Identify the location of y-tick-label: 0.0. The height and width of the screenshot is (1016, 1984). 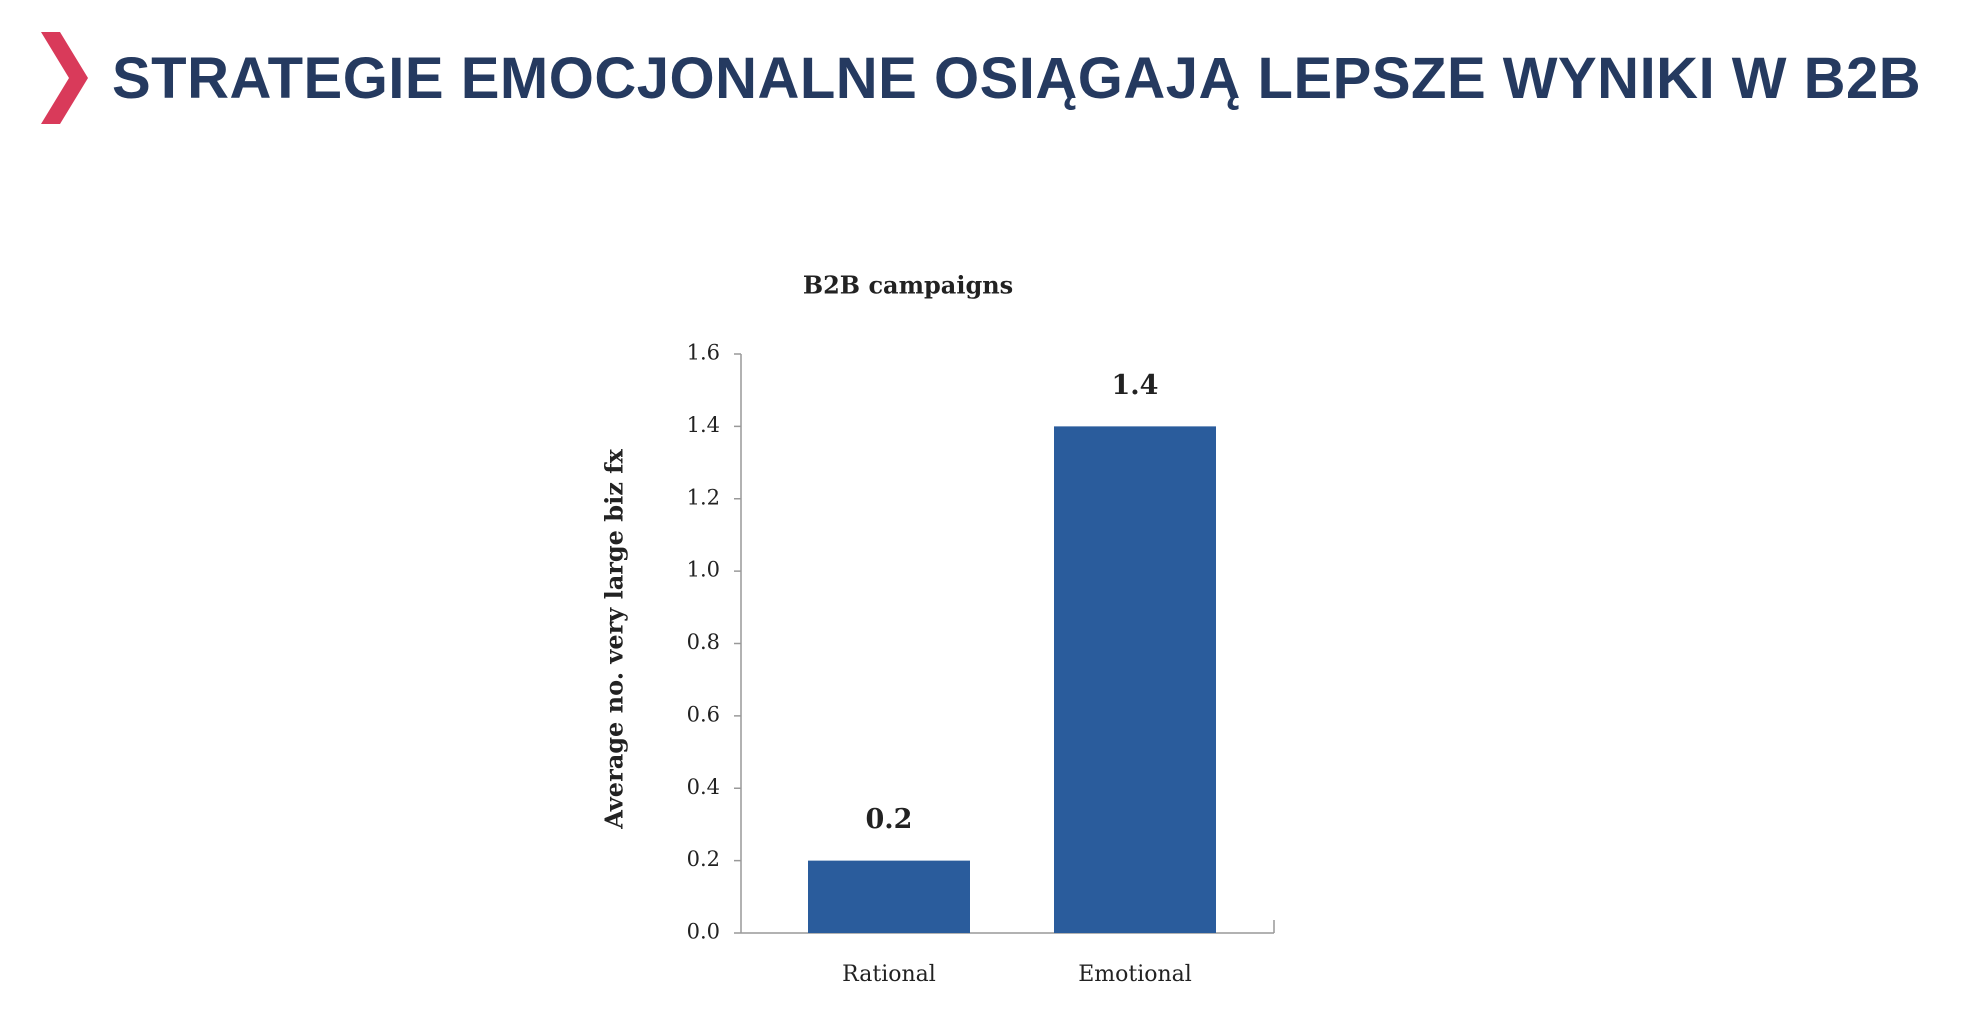
(703, 932).